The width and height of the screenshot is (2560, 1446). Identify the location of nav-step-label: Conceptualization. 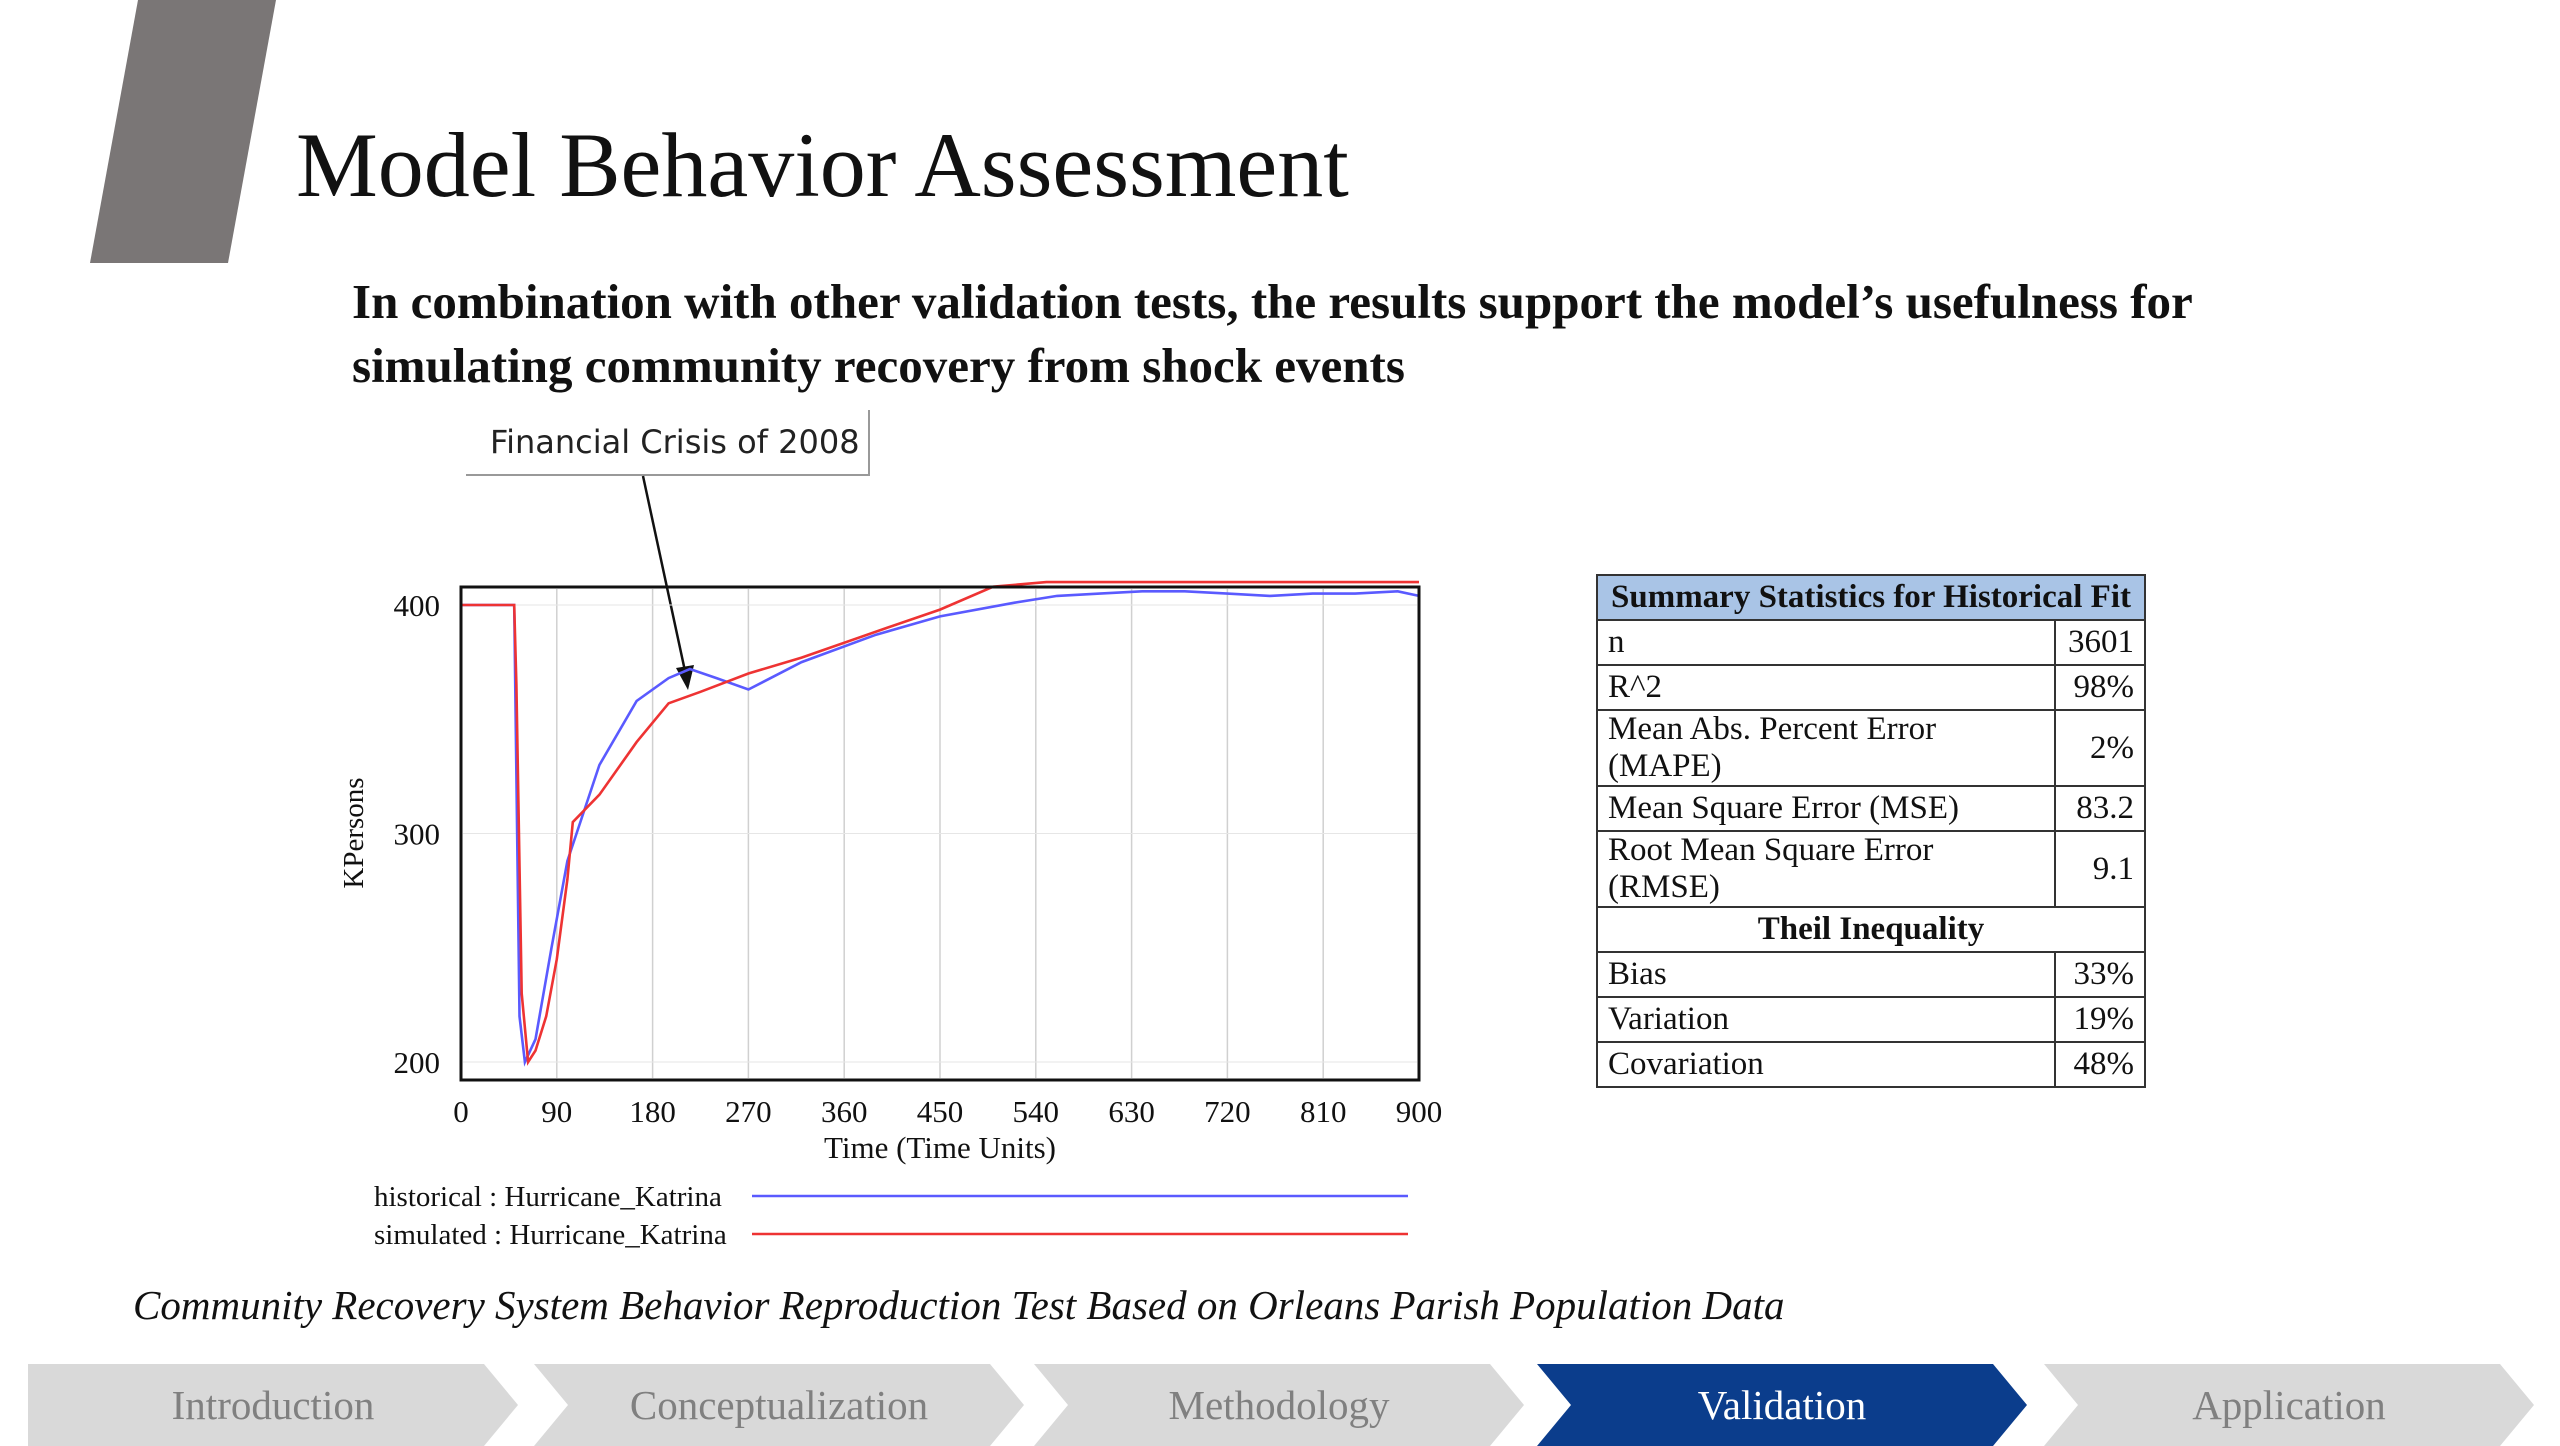
(779, 1405).